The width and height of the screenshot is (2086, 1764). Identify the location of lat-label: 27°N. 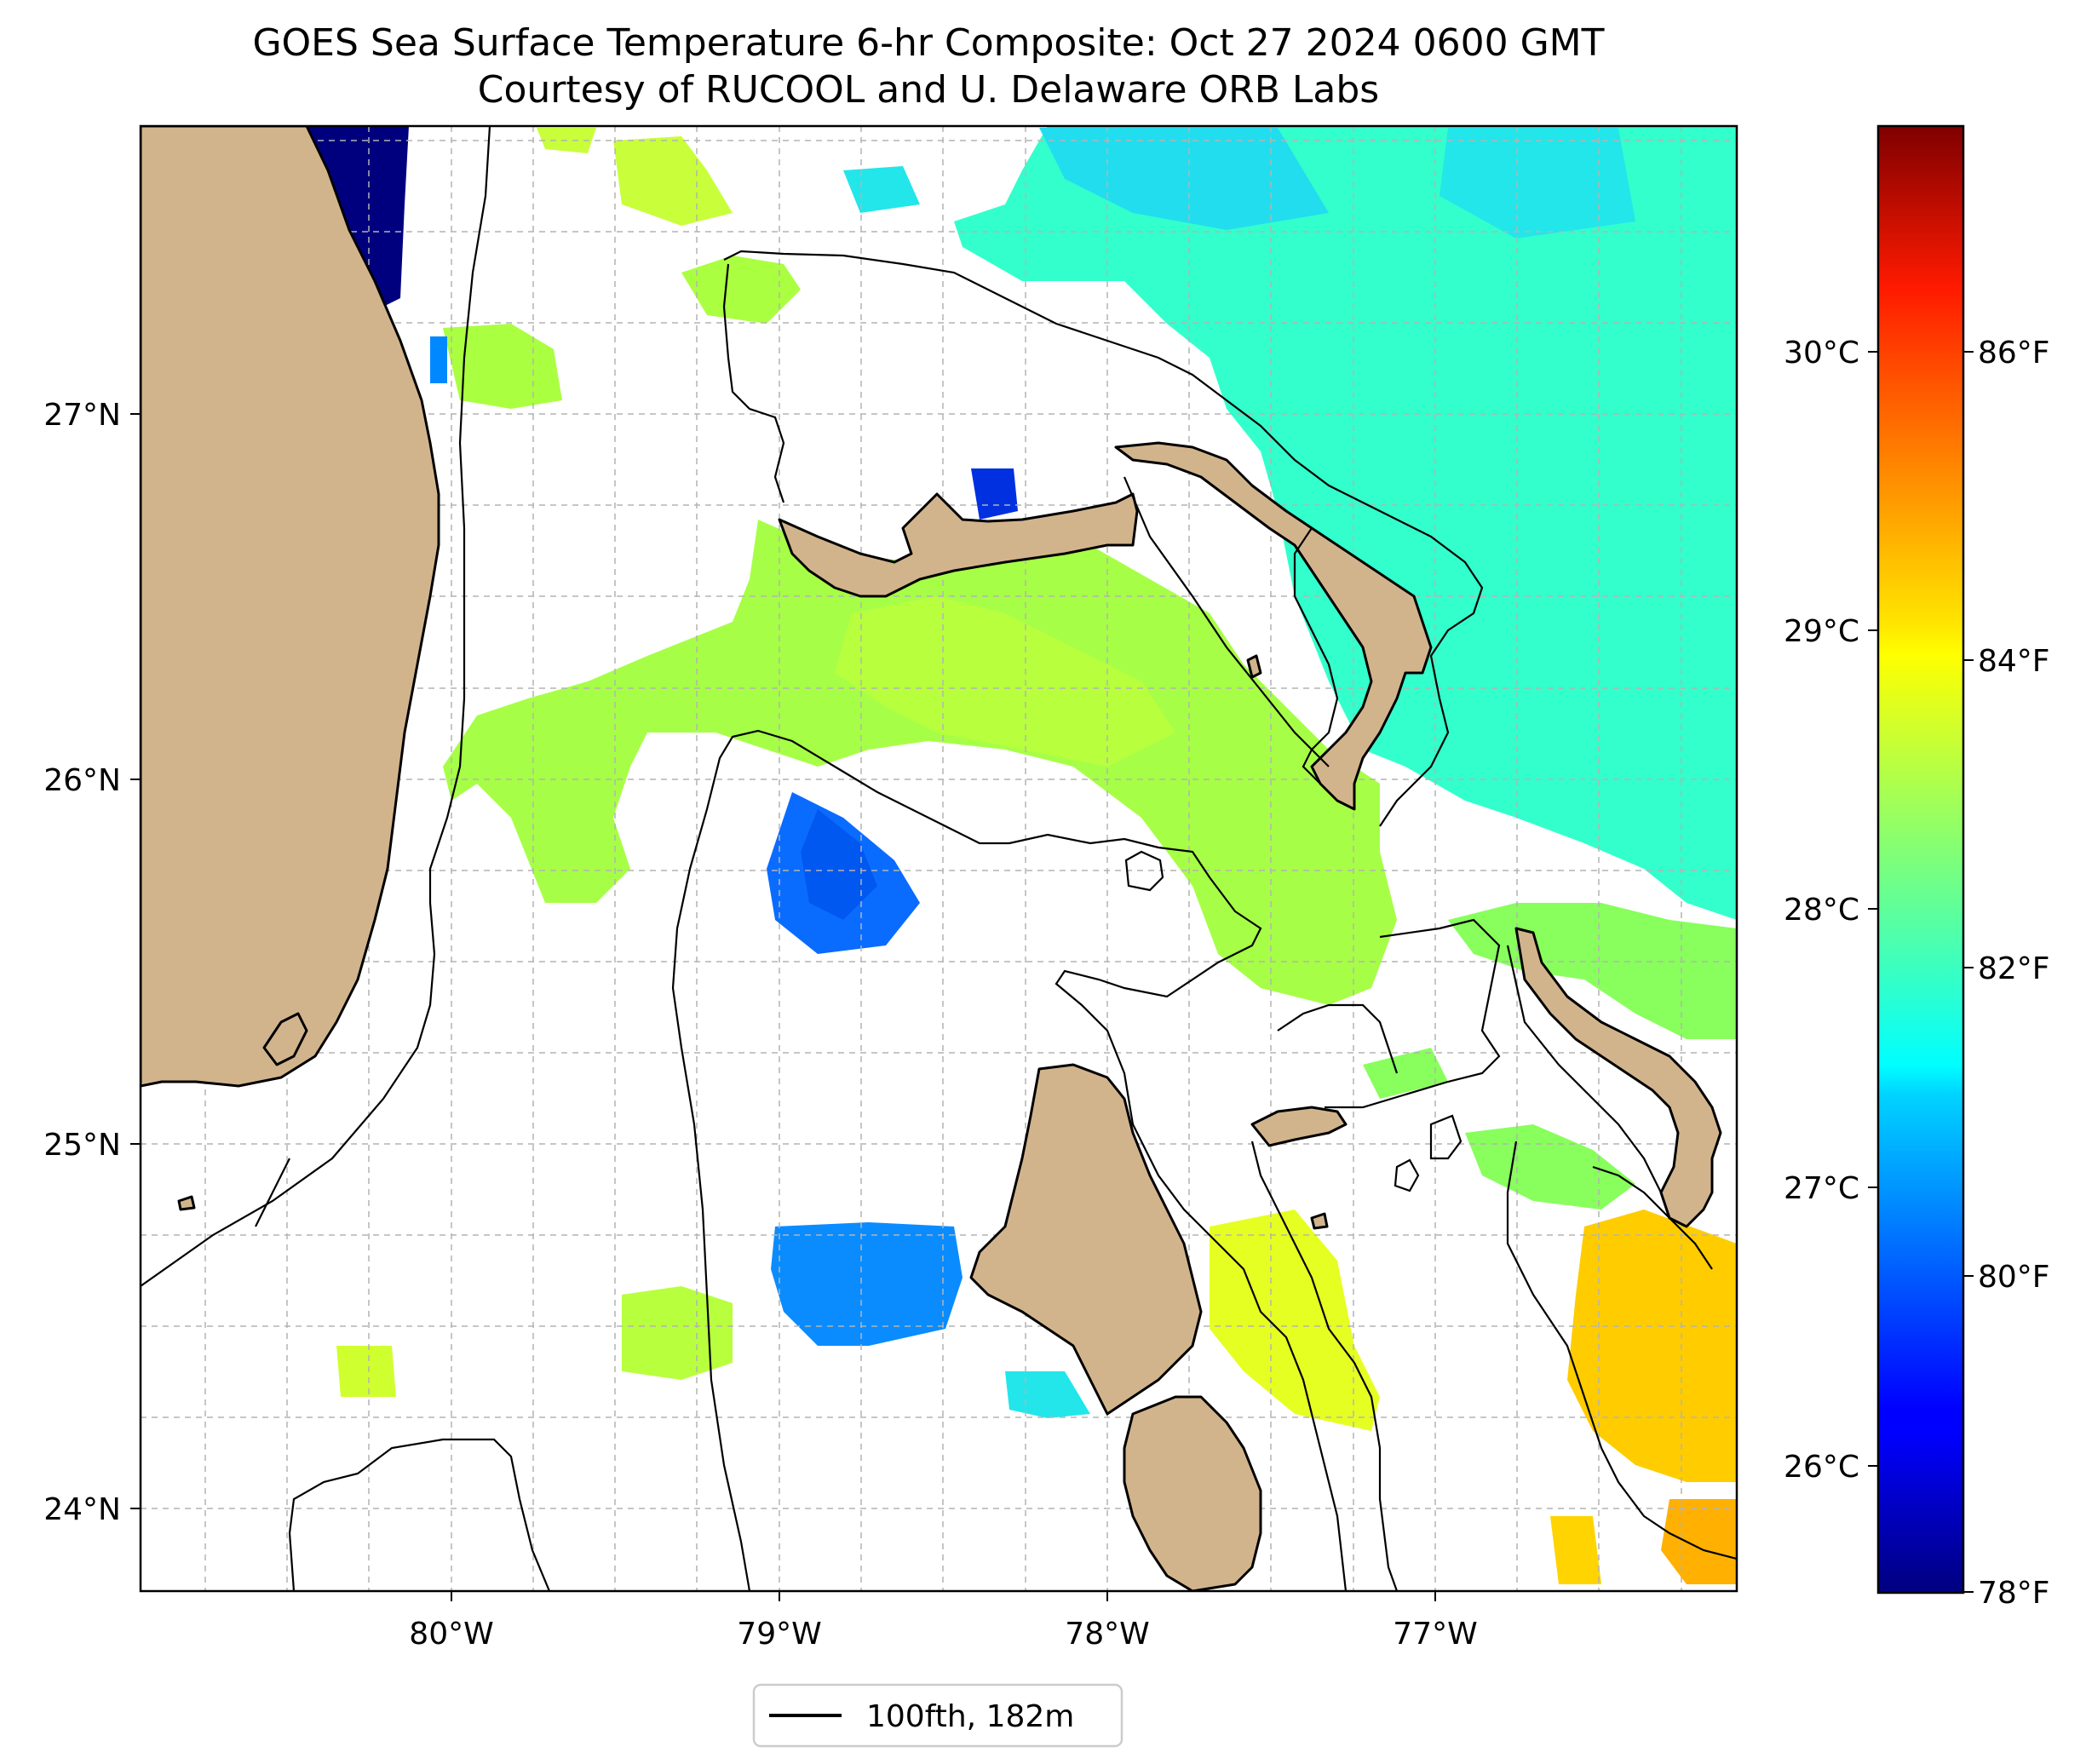
(82, 415).